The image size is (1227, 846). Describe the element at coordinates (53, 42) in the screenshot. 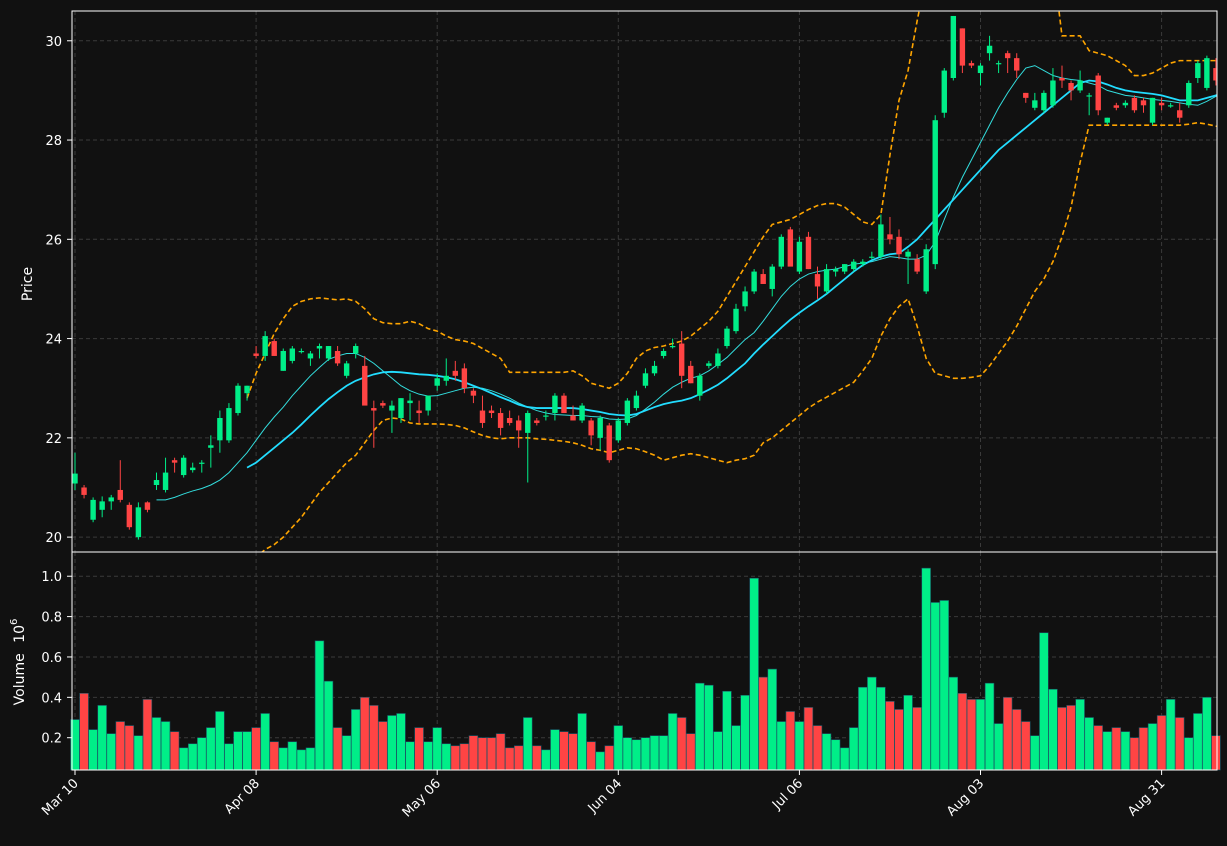

I see `price-tick-label: 30` at that location.